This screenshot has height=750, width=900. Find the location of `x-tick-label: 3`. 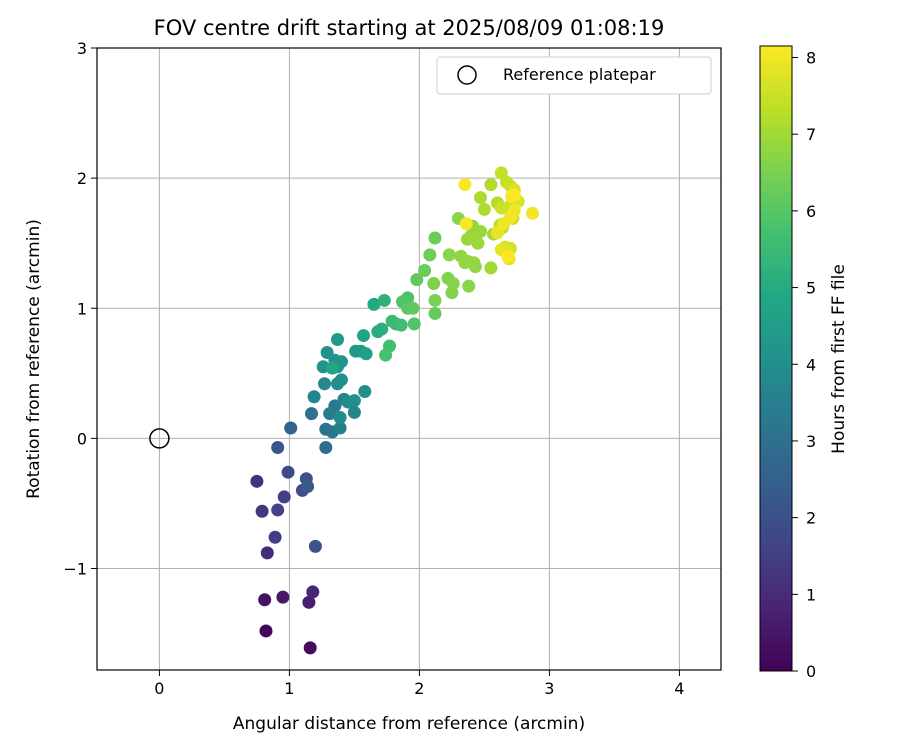

x-tick-label: 3 is located at coordinates (549, 688).